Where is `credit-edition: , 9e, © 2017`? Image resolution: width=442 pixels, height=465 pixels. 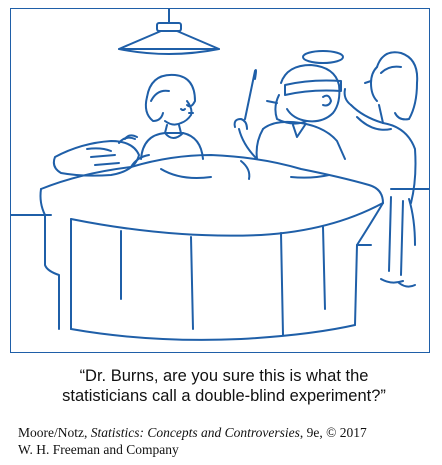
credit-edition: , 9e, © 2017 is located at coordinates (333, 432).